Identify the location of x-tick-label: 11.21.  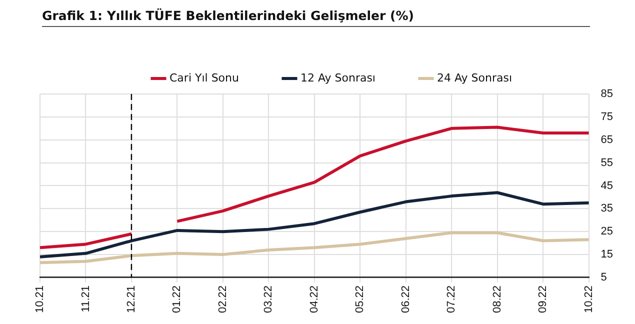
(86, 298).